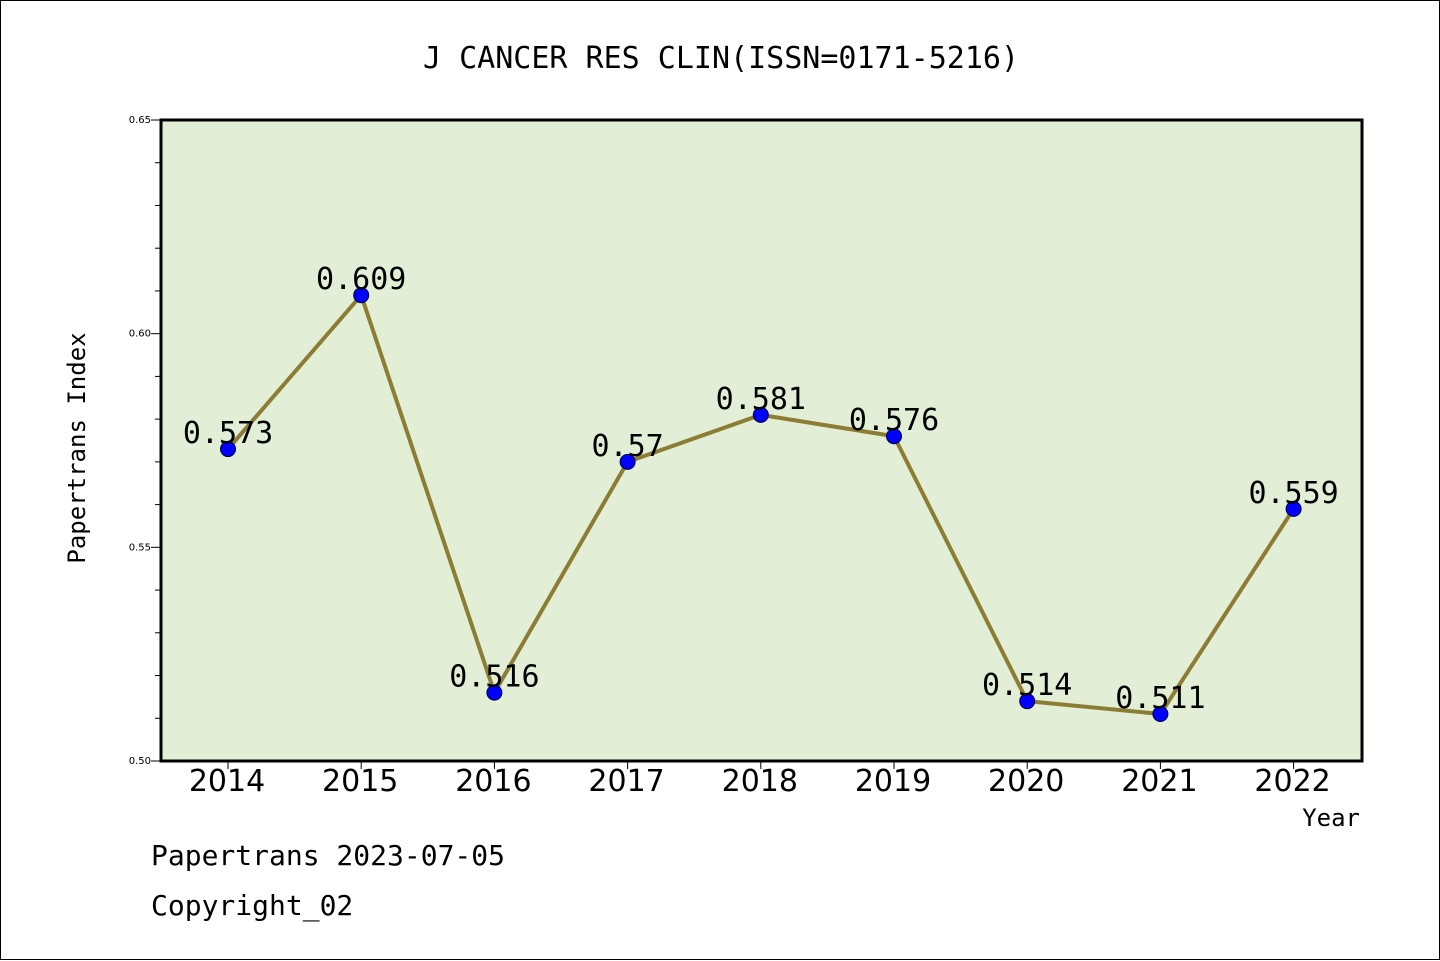 This screenshot has width=1440, height=961. Describe the element at coordinates (140, 547) in the screenshot. I see `y-tick-label: 0.55` at that location.